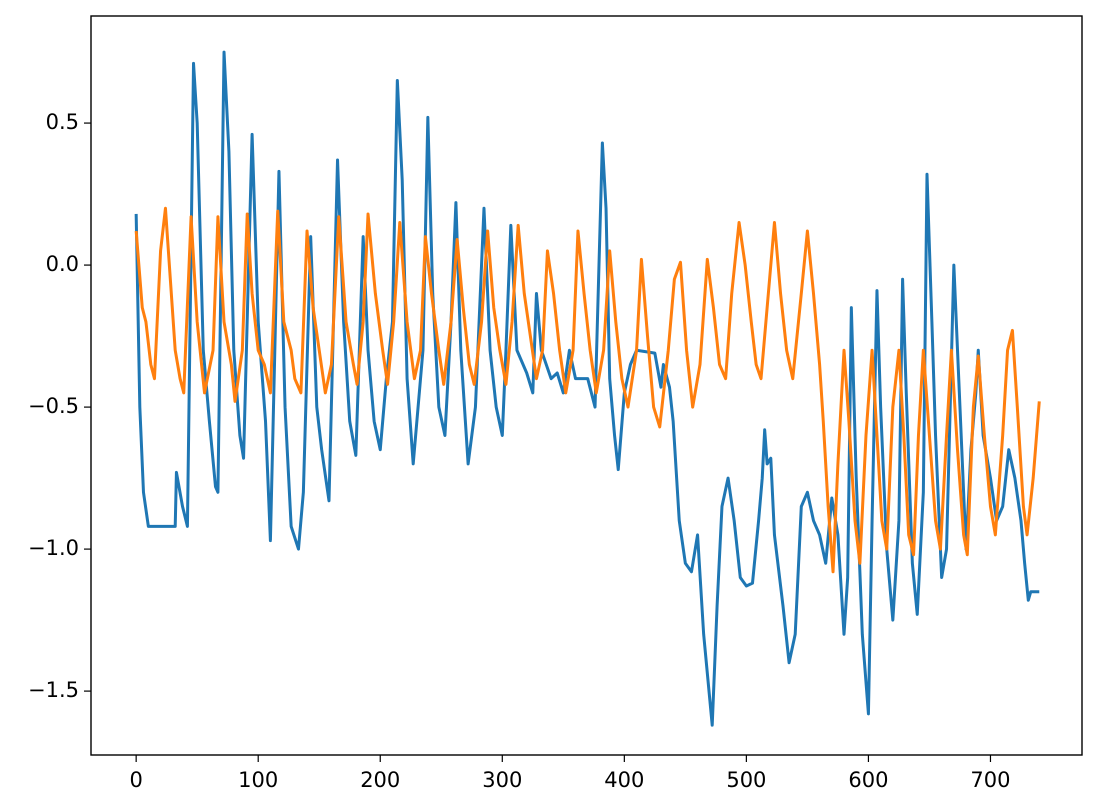 This screenshot has height=810, width=1099. What do you see at coordinates (53, 690) in the screenshot?
I see `y-tick-label: −1.5` at bounding box center [53, 690].